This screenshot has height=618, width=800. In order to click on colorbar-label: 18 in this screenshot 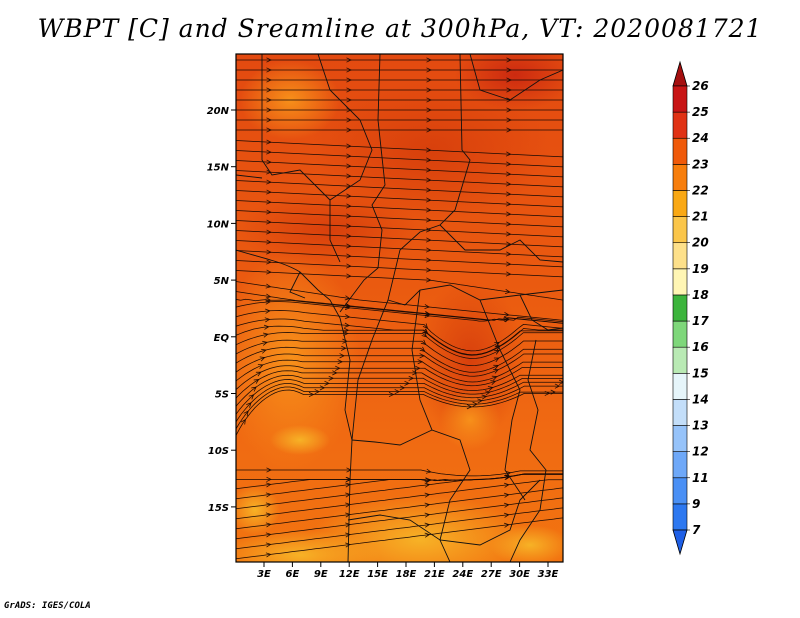, I will do `click(700, 295)`.